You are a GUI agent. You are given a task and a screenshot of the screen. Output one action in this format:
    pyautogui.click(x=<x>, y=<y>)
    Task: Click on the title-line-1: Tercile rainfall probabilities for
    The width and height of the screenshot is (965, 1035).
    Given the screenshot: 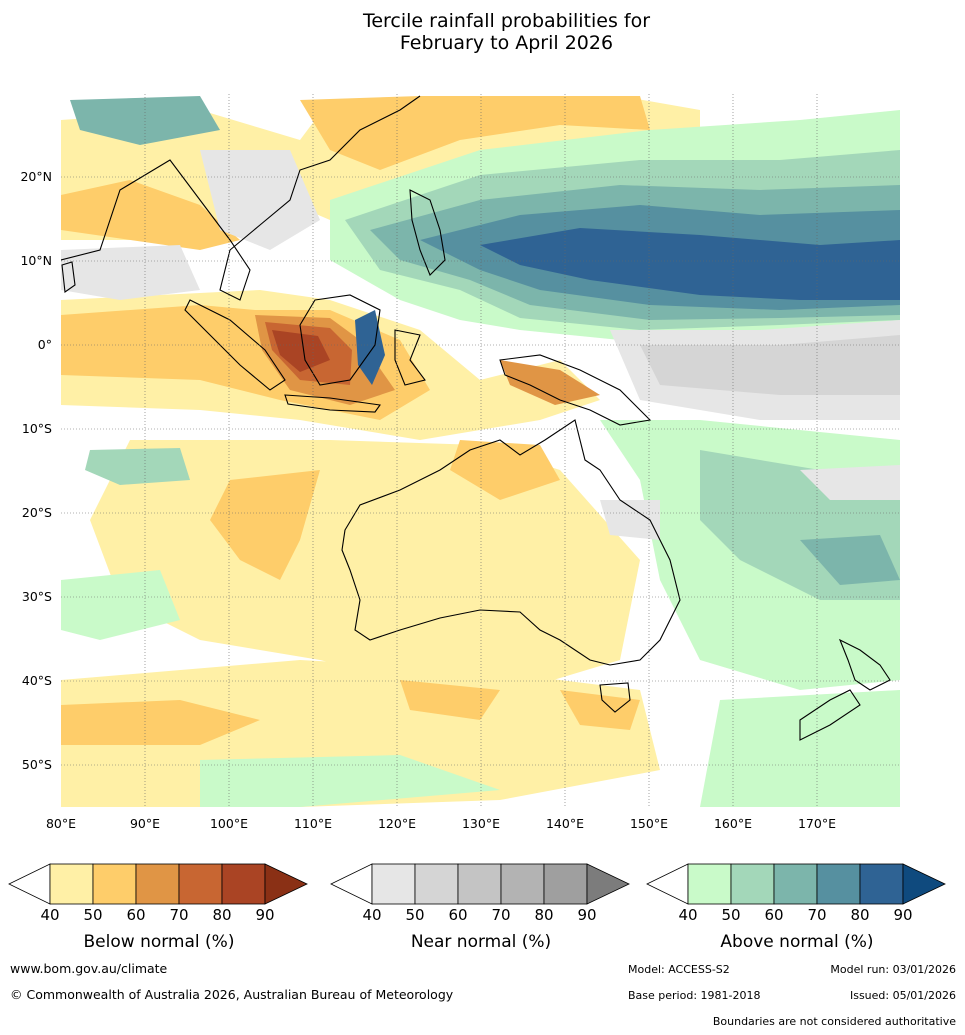 What is the action you would take?
    pyautogui.click(x=506, y=21)
    